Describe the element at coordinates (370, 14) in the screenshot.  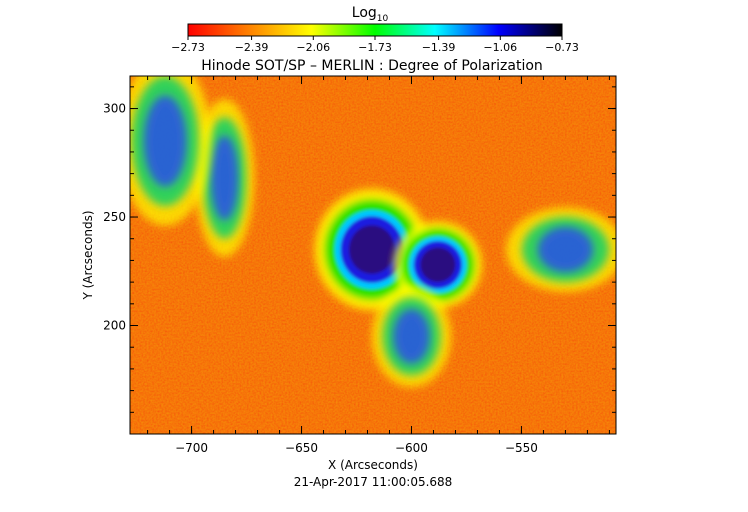
I see `colorbar-label: Log10` at that location.